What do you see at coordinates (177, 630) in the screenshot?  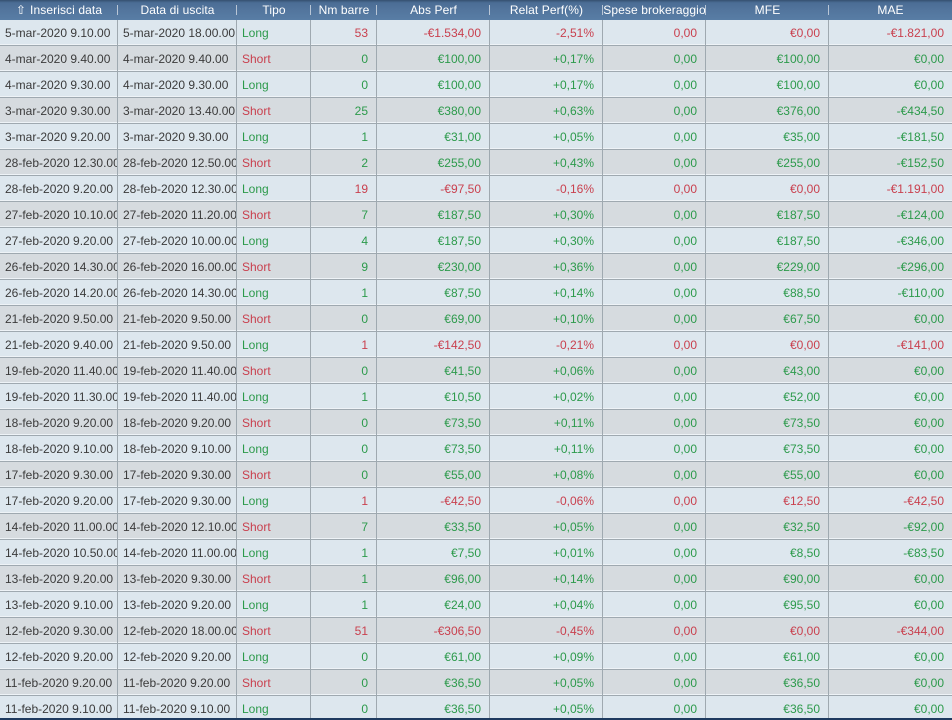 I see `cell-exit: 12-feb-2020 18.00.00` at bounding box center [177, 630].